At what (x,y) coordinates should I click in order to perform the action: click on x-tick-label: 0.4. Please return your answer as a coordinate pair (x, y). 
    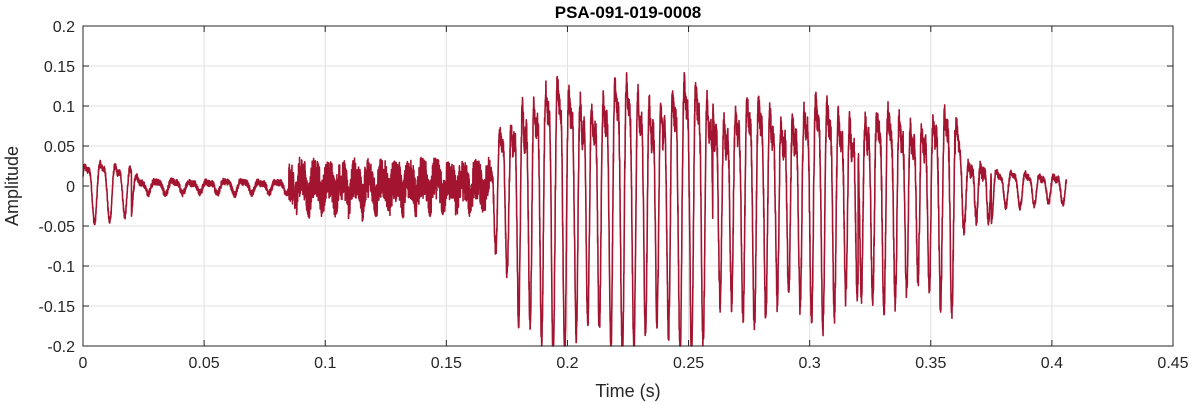
    Looking at the image, I should click on (1052, 363).